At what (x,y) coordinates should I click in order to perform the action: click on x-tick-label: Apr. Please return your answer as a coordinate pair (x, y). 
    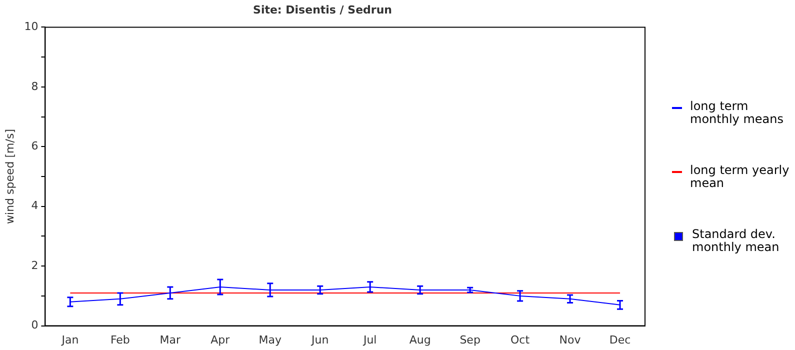
    Looking at the image, I should click on (220, 339).